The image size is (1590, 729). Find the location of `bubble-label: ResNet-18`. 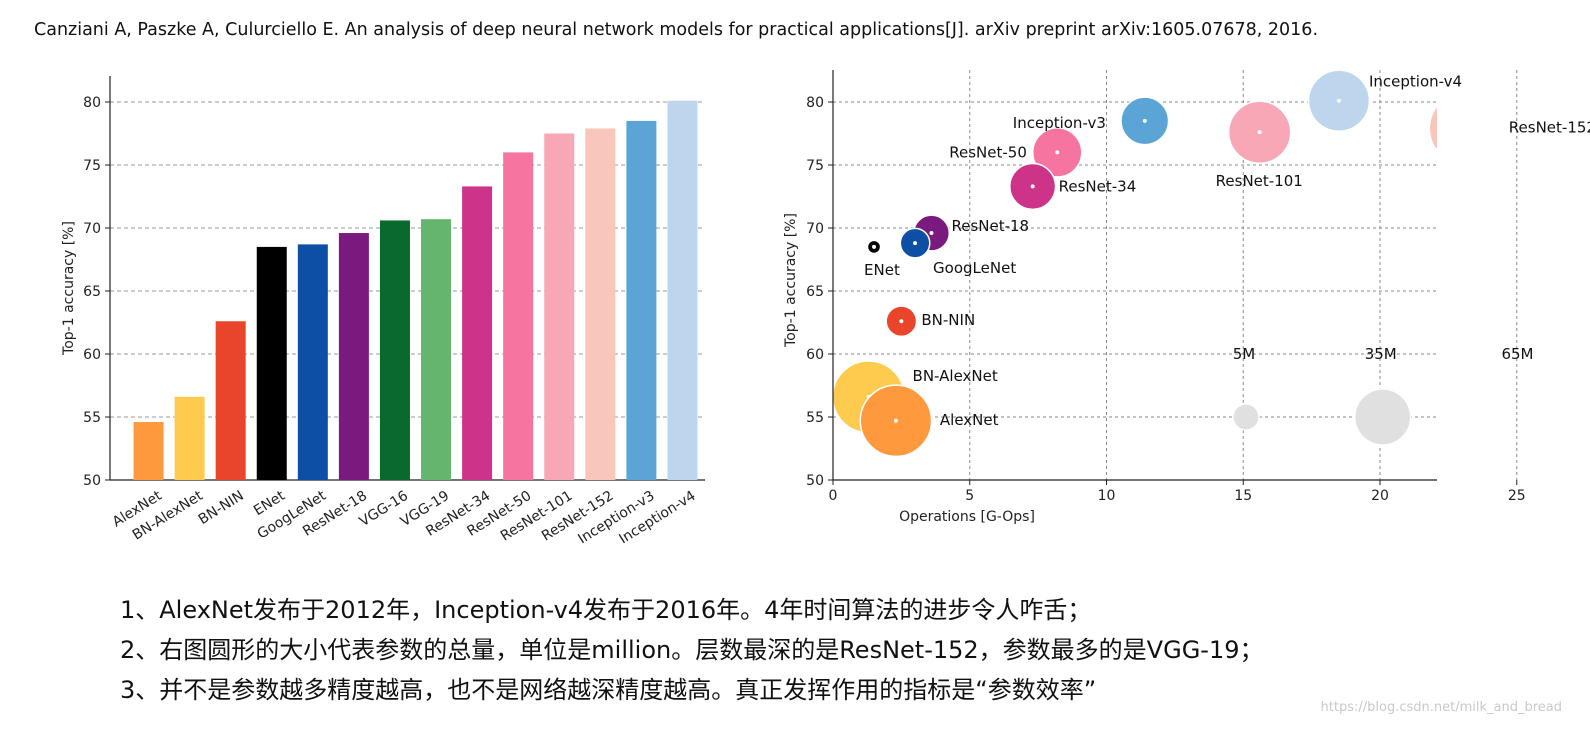

bubble-label: ResNet-18 is located at coordinates (990, 226).